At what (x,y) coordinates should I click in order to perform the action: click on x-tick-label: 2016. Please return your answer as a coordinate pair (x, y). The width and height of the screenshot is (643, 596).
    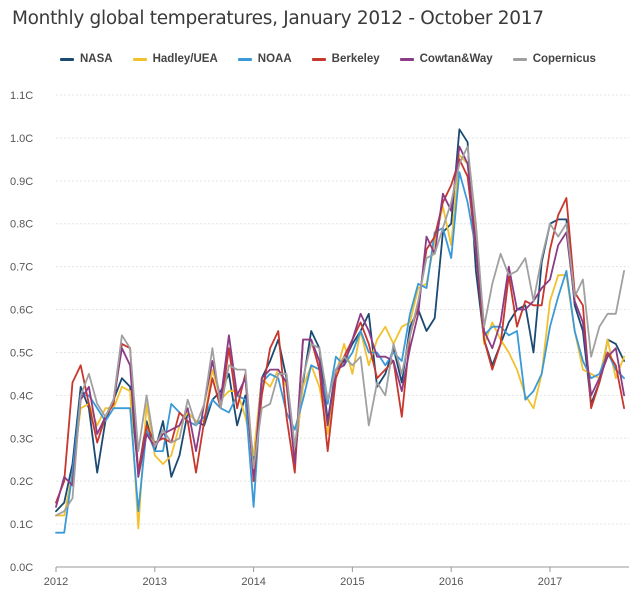
    Looking at the image, I should click on (451, 582).